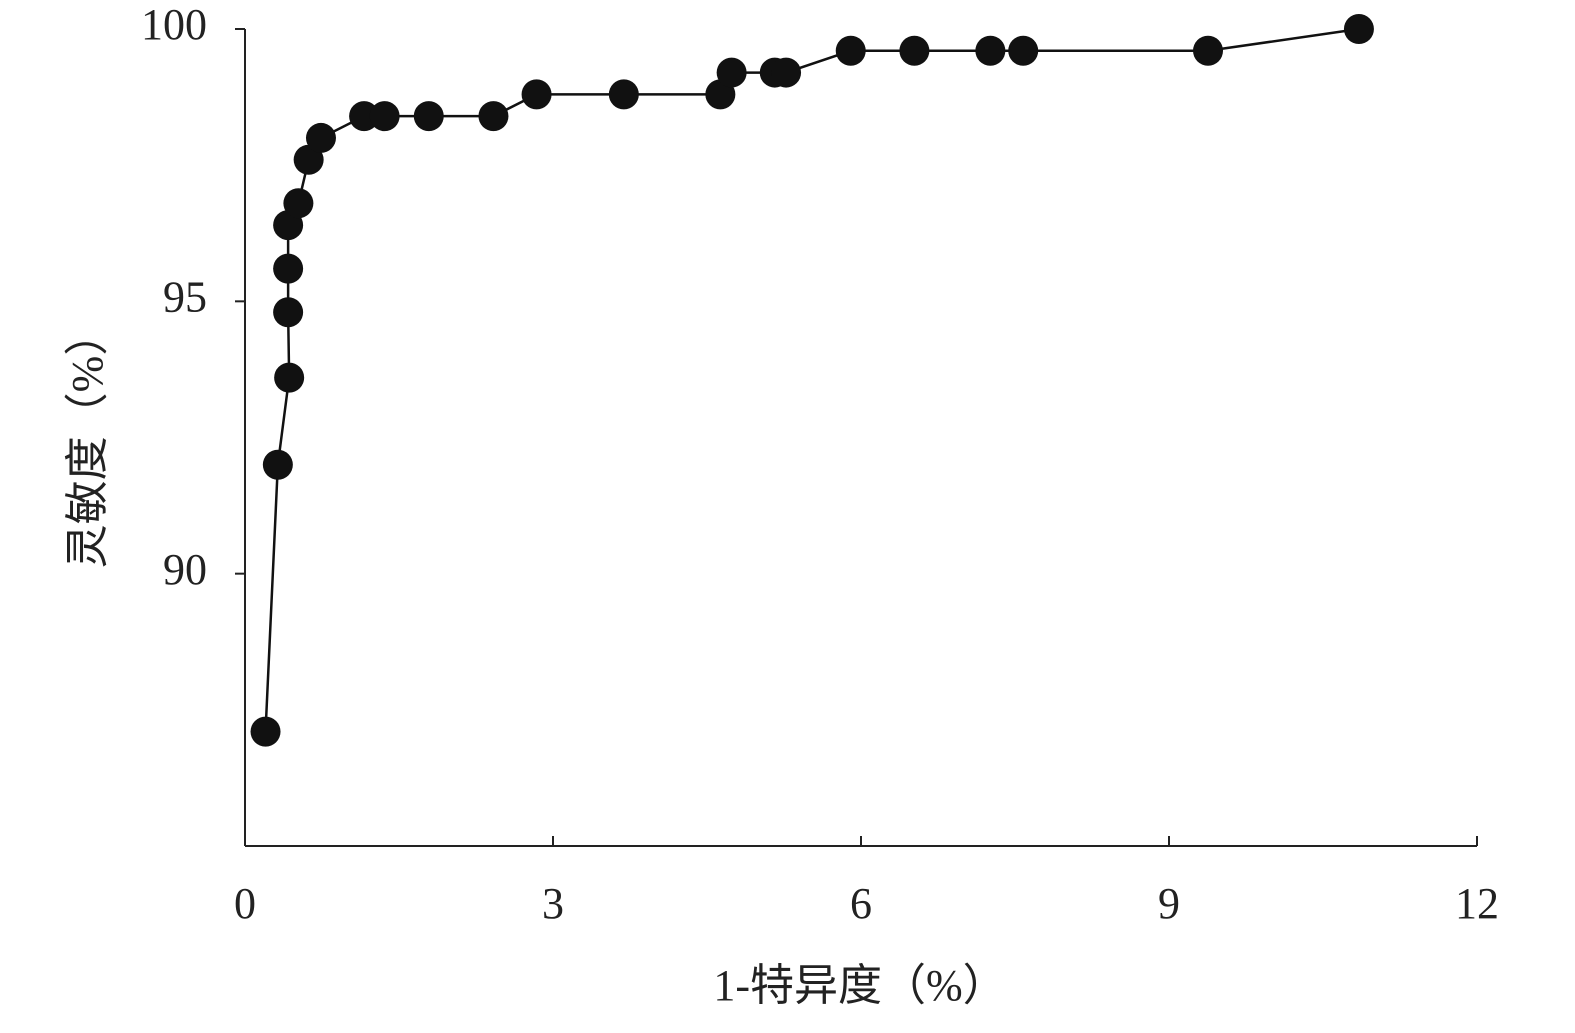 The image size is (1575, 1033). I want to click on y-axis-label: 灵敏度（%）, so click(87, 440).